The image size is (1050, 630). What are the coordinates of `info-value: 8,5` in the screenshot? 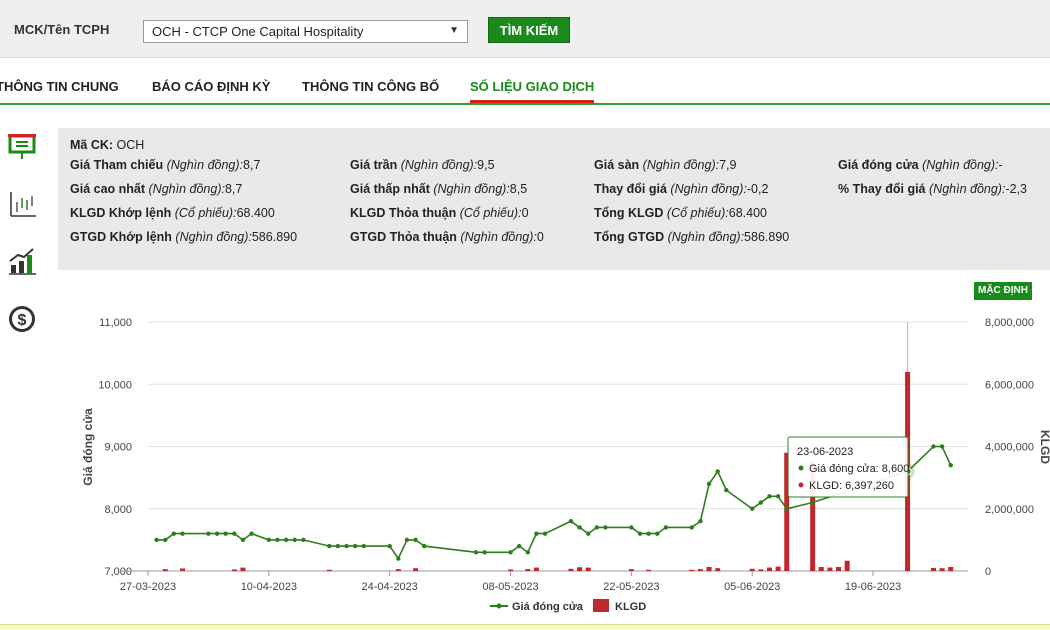 It's located at (518, 189).